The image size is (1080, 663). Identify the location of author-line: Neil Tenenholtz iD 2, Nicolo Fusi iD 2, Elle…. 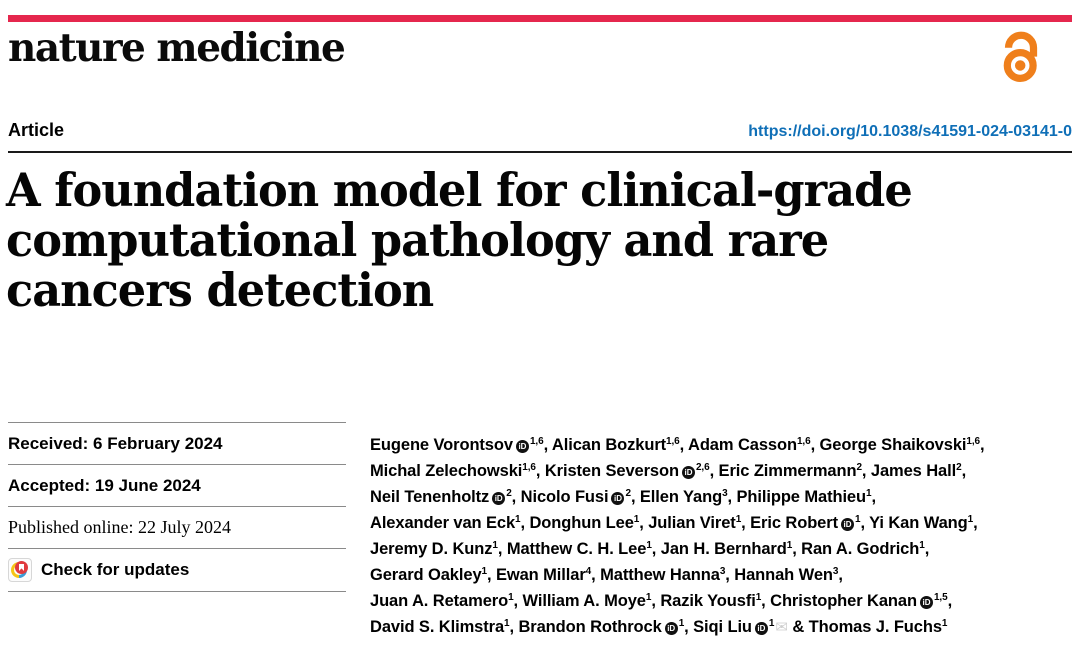
(623, 497).